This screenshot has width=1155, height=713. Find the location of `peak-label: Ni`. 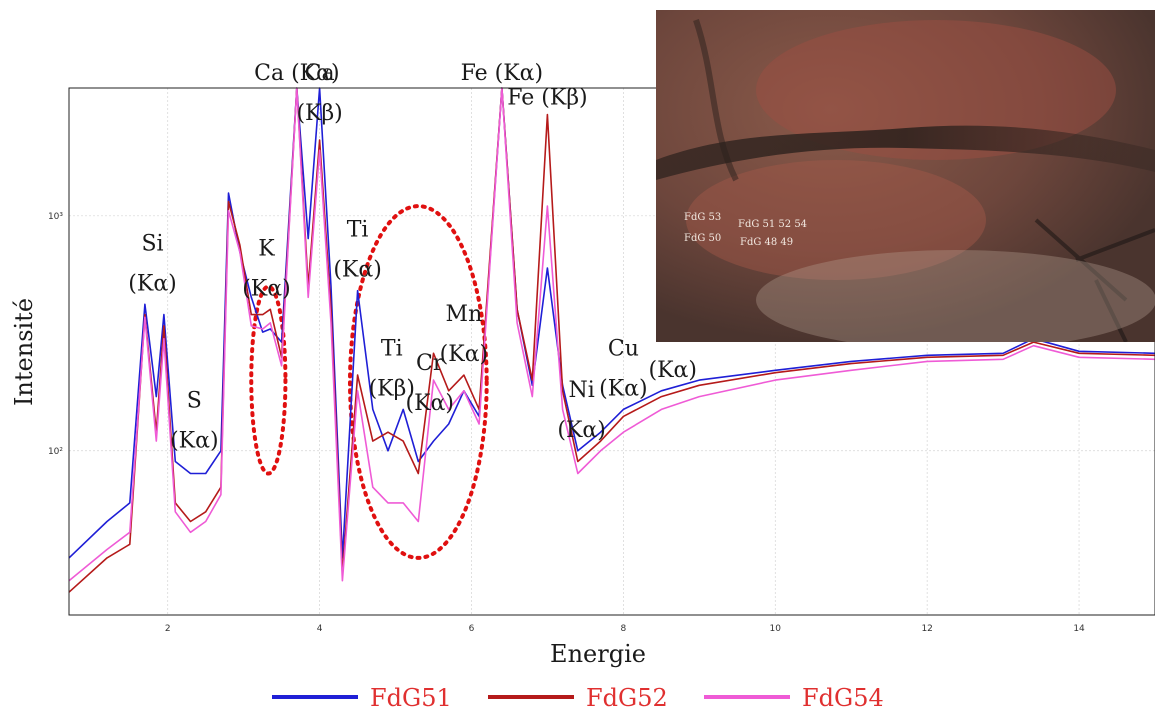

peak-label: Ni is located at coordinates (581, 390).